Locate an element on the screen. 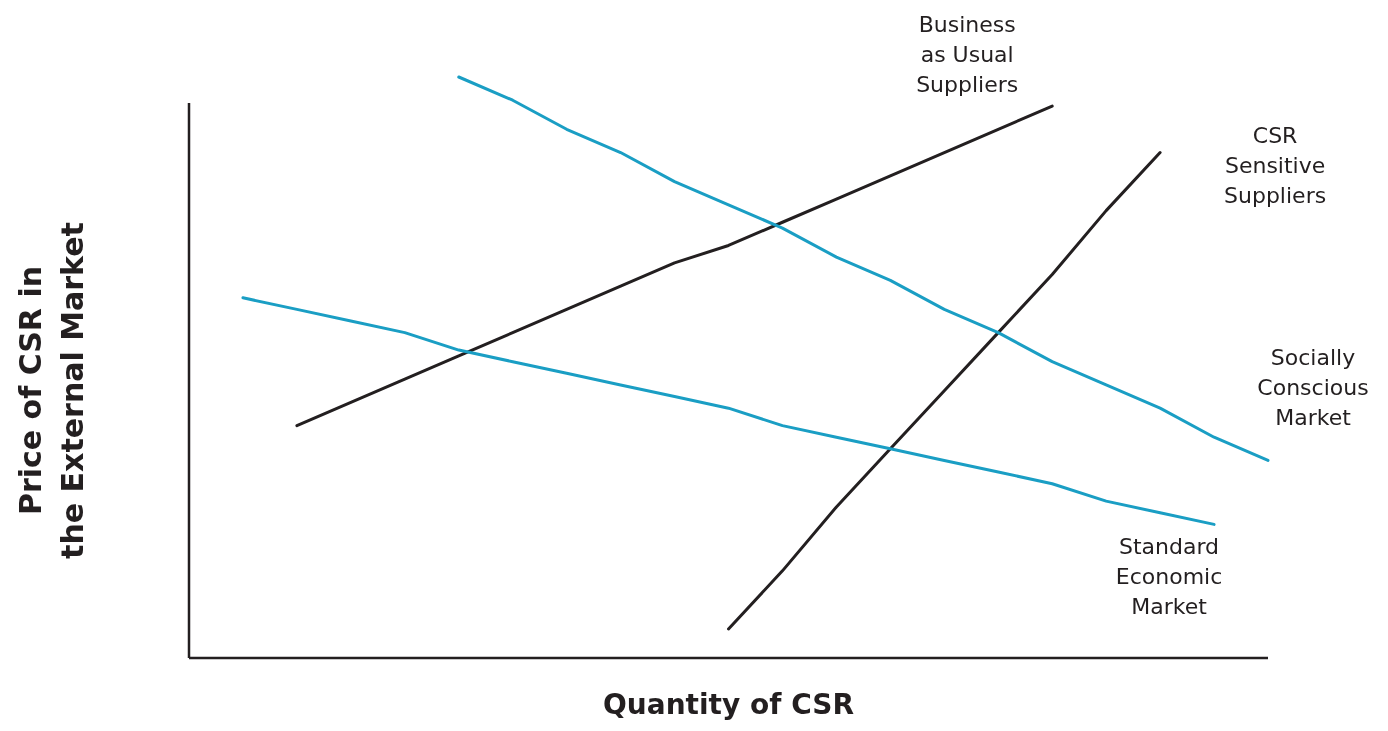 Image resolution: width=1388 pixels, height=731 pixels. series-label: Standard Economic Market is located at coordinates (1169, 577).